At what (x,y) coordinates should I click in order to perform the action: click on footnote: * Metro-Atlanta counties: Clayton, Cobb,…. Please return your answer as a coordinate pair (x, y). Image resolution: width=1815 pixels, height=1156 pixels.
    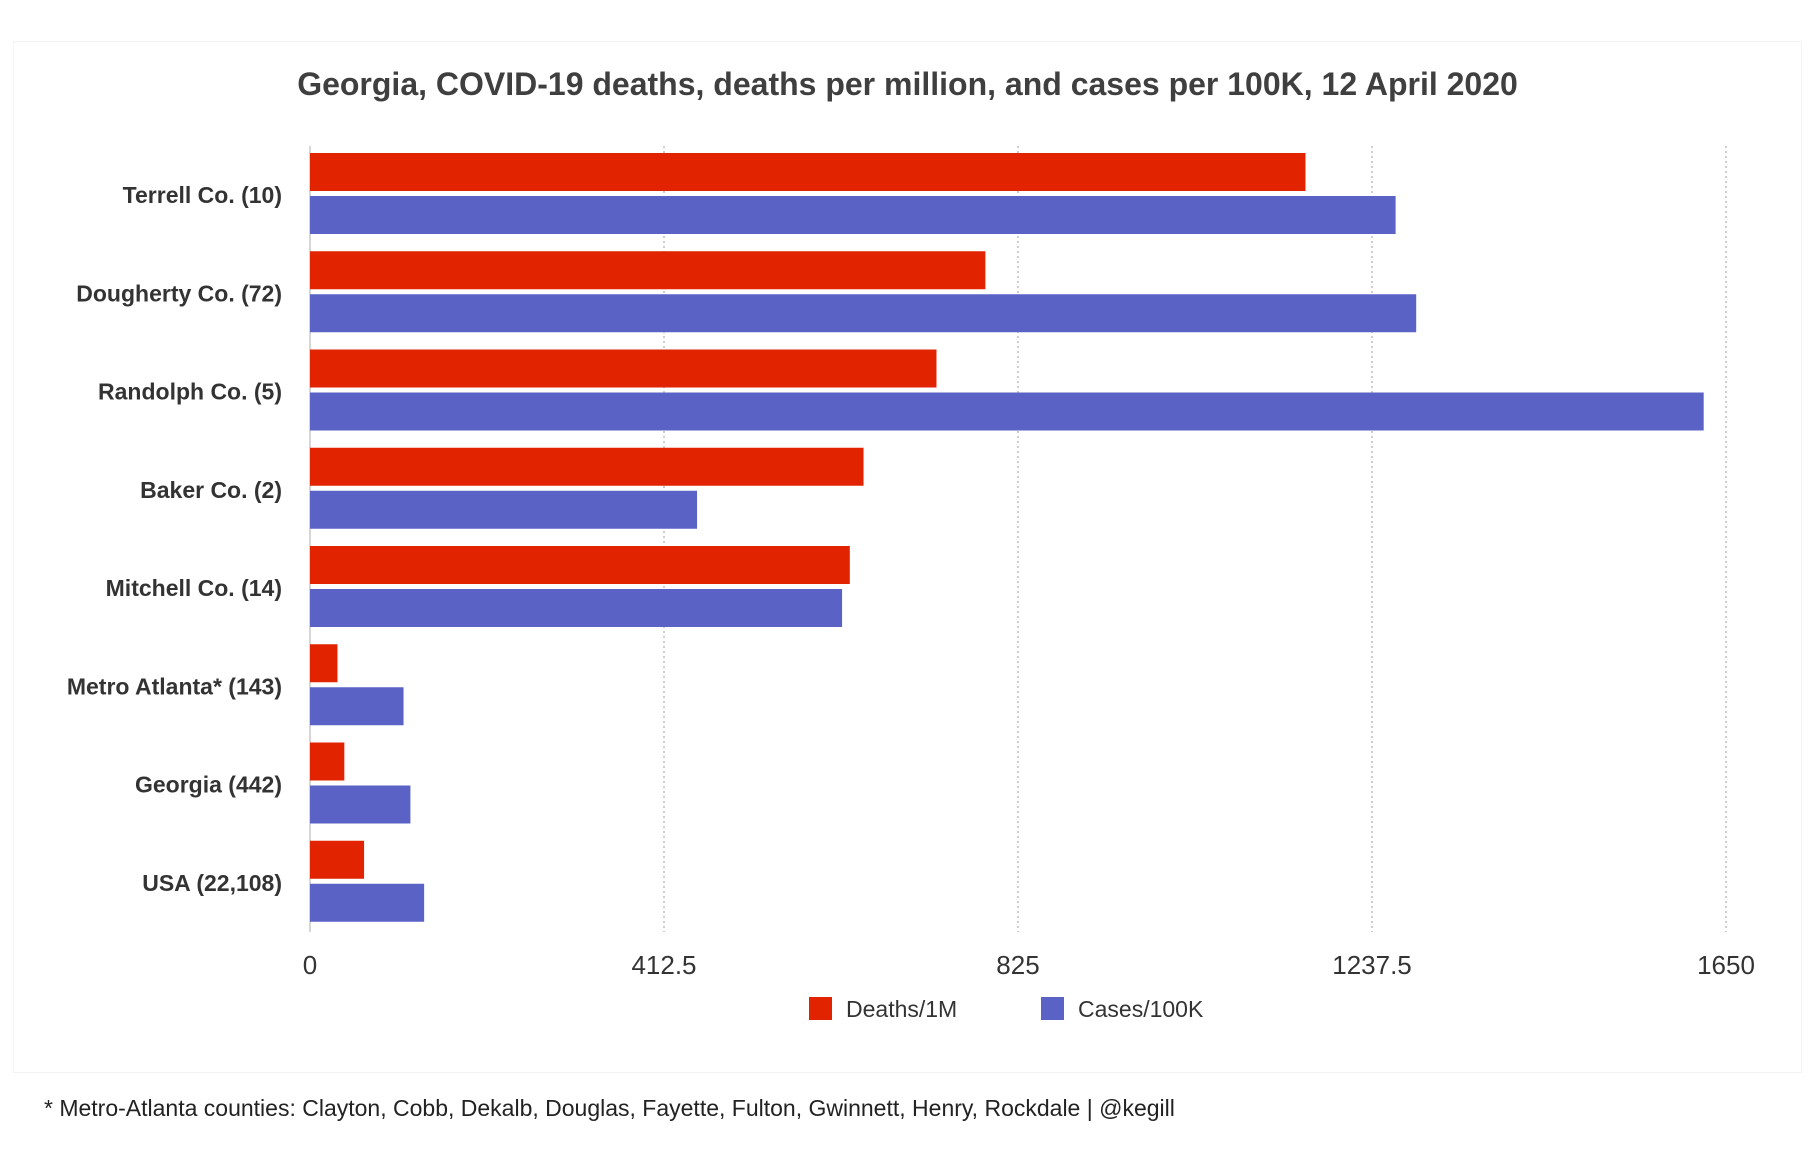
    Looking at the image, I should click on (609, 1108).